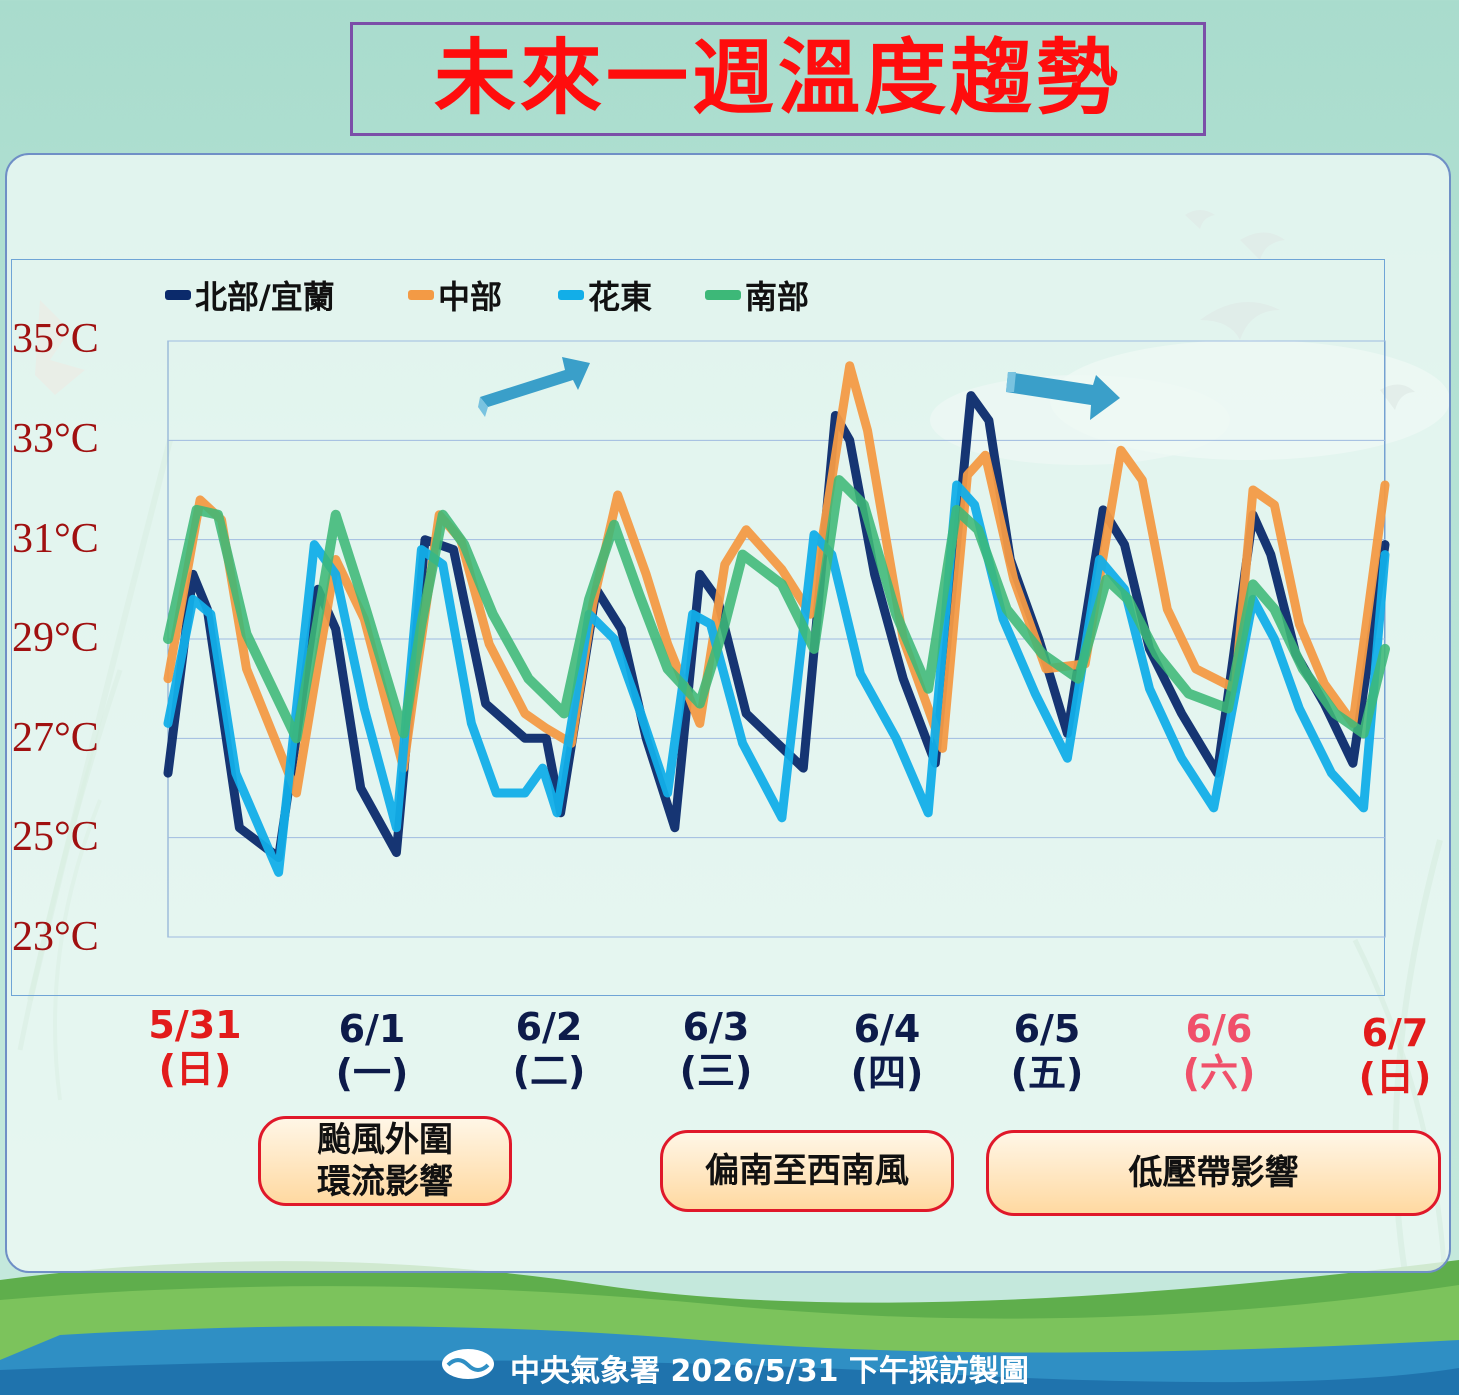 The width and height of the screenshot is (1459, 1395). Describe the element at coordinates (55, 837) in the screenshot. I see `y-tick-label: 25°C` at that location.